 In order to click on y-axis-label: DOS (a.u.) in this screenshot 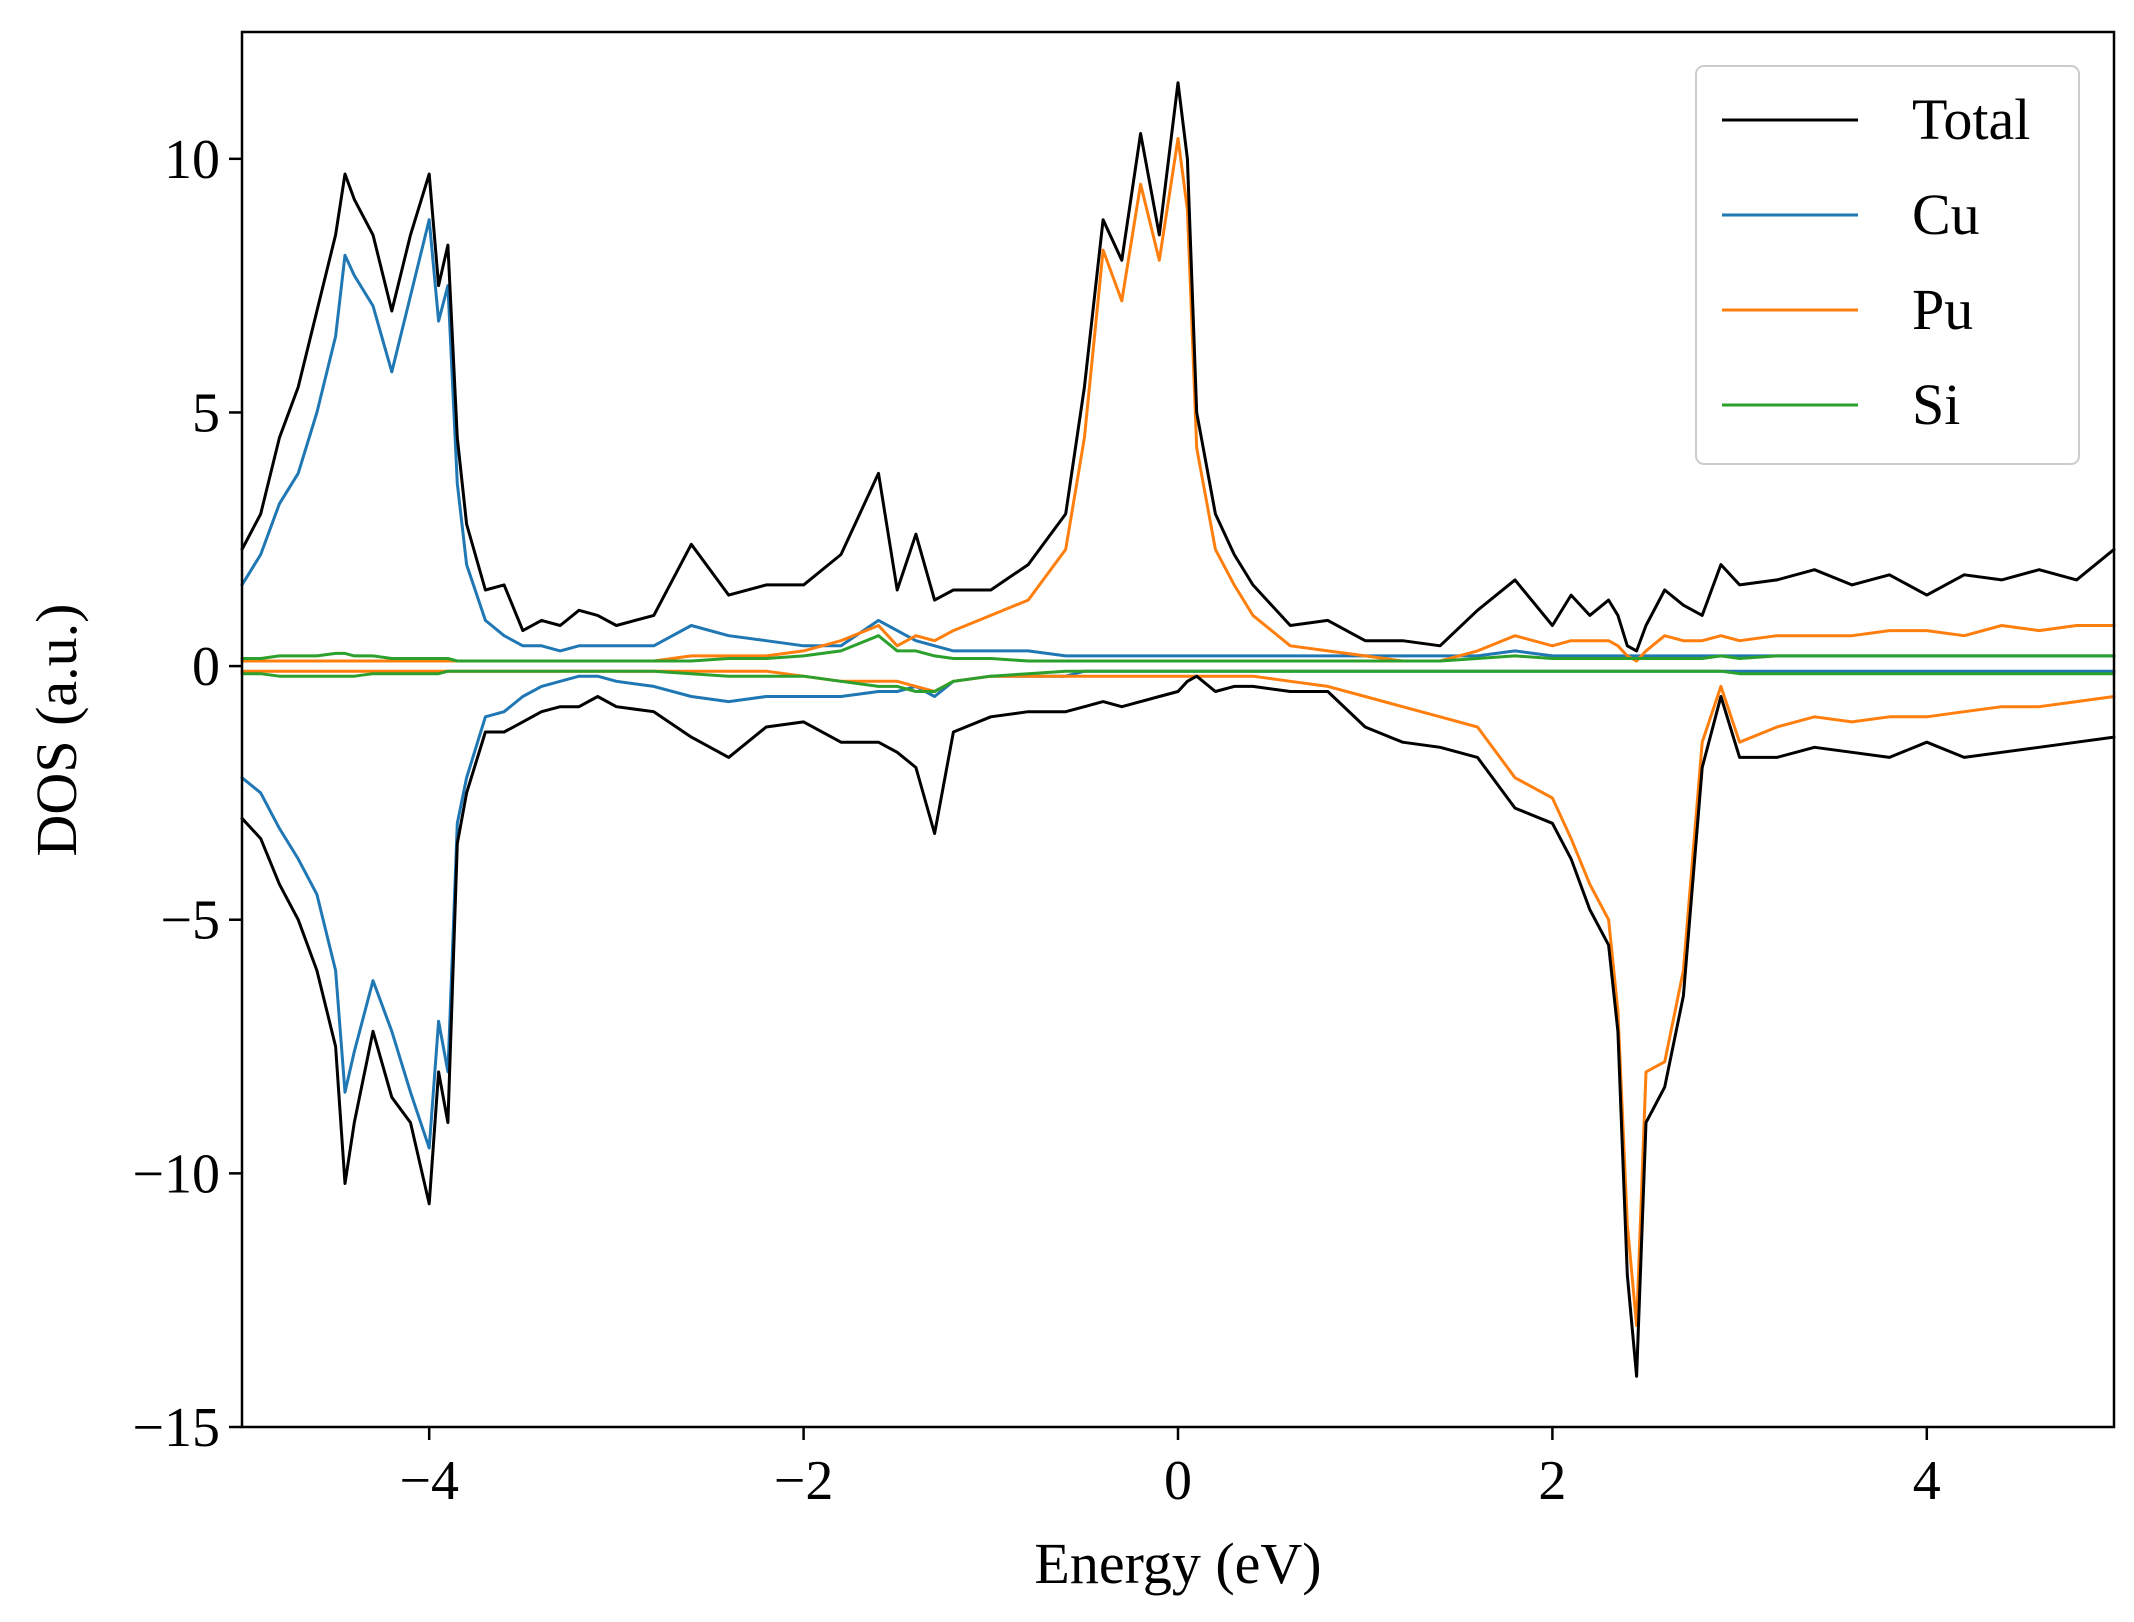, I will do `click(56, 730)`.